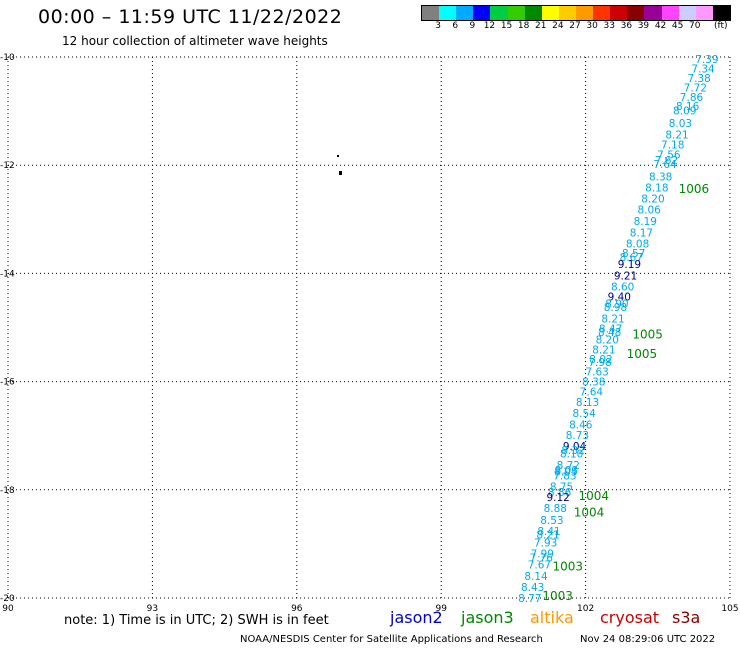  I want to click on wave-height-label: 7.67, so click(539, 565).